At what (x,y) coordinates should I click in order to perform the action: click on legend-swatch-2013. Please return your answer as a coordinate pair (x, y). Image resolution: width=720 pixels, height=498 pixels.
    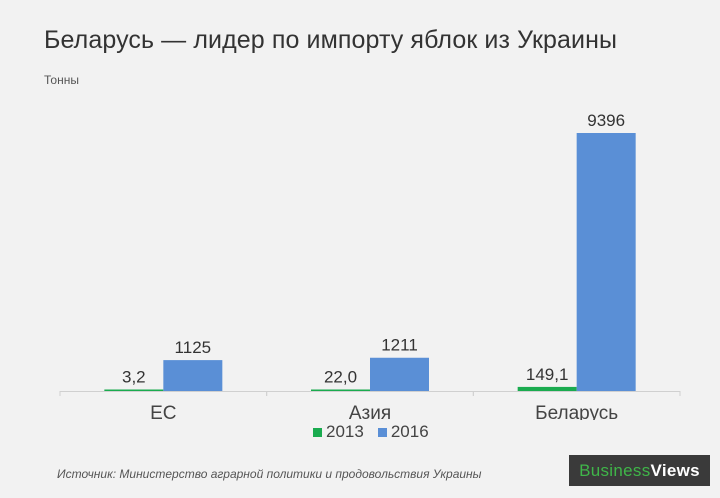
    Looking at the image, I should click on (317, 432).